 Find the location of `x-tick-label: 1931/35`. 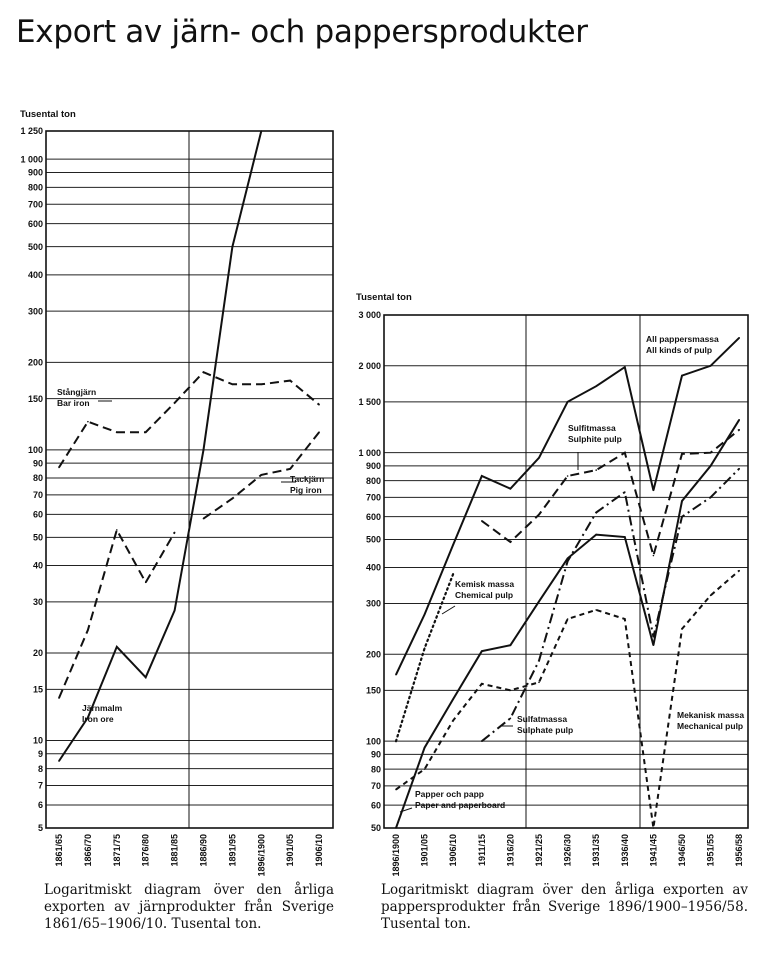

x-tick-label: 1931/35 is located at coordinates (596, 850).